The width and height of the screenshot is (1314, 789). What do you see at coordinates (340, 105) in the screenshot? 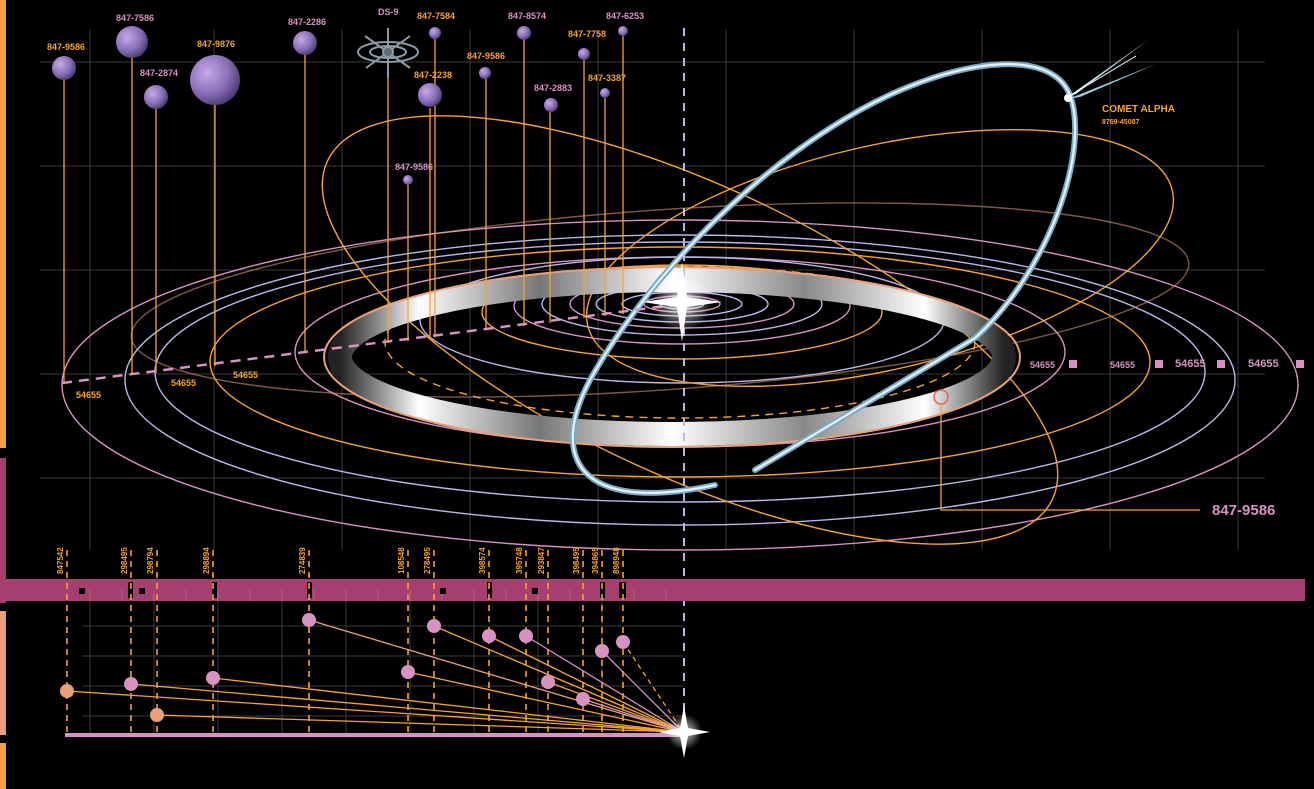
I see `planets` at bounding box center [340, 105].